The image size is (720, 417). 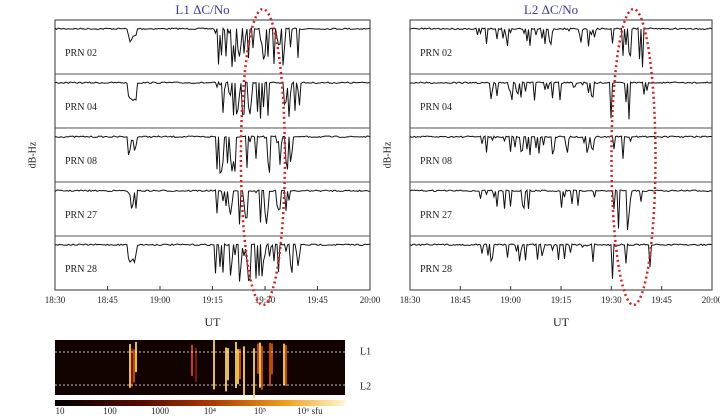 I want to click on spectrogram: L1 L2 10 100 1000 10⁴ 10⁵ 10⁶ sfu, so click(x=213, y=378).